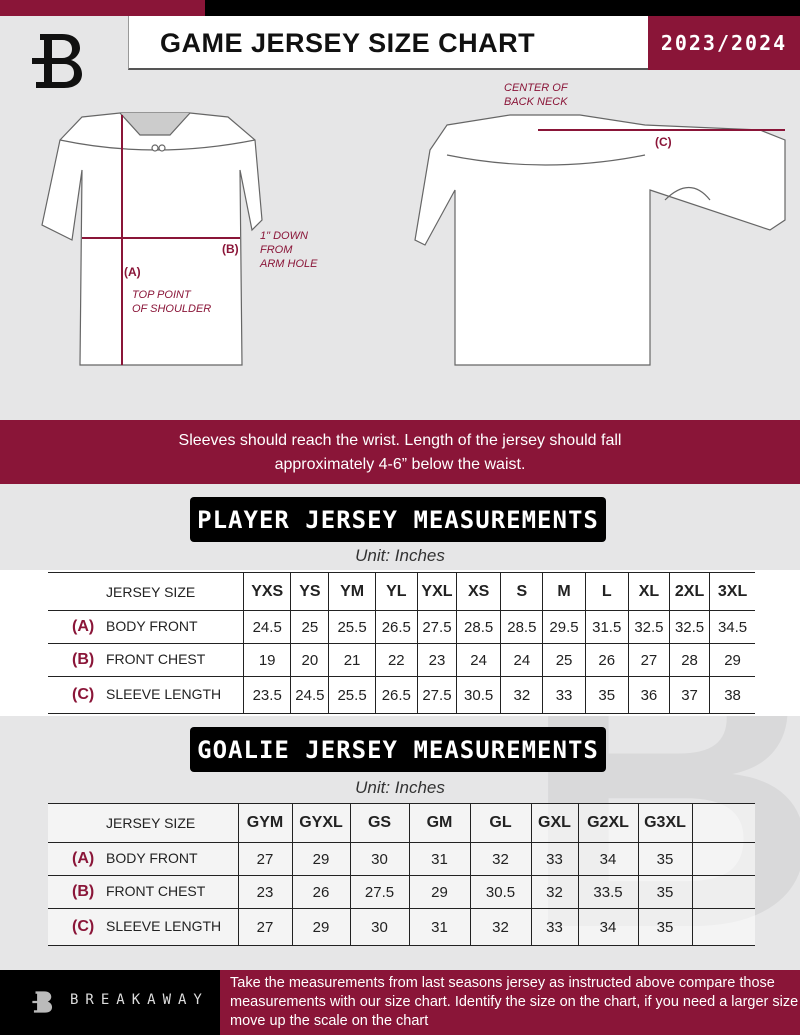 The height and width of the screenshot is (1035, 800). What do you see at coordinates (689, 591) in the screenshot?
I see `size-header: 2XL` at bounding box center [689, 591].